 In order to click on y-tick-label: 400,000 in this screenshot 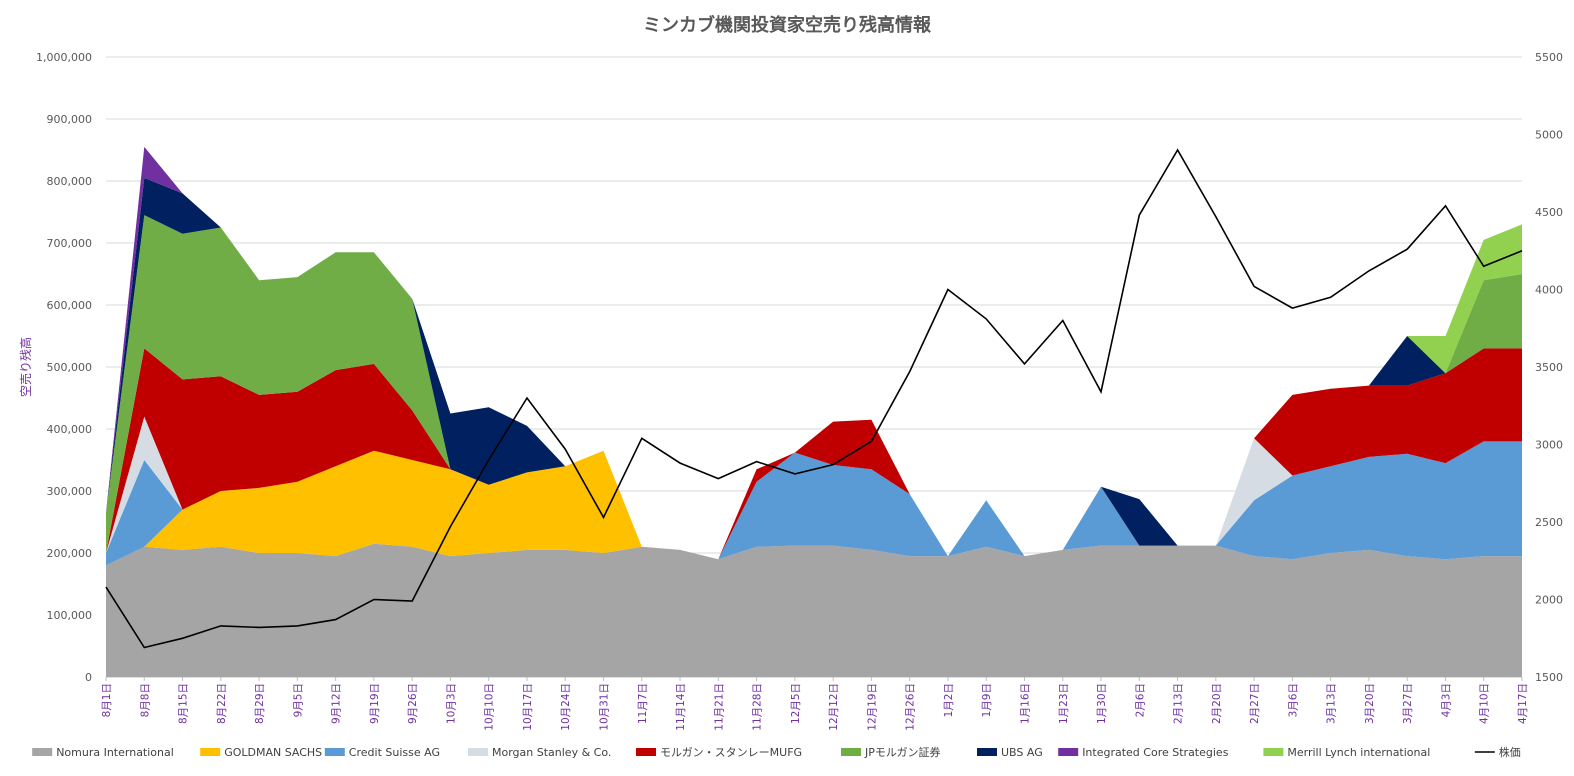, I will do `click(70, 429)`.